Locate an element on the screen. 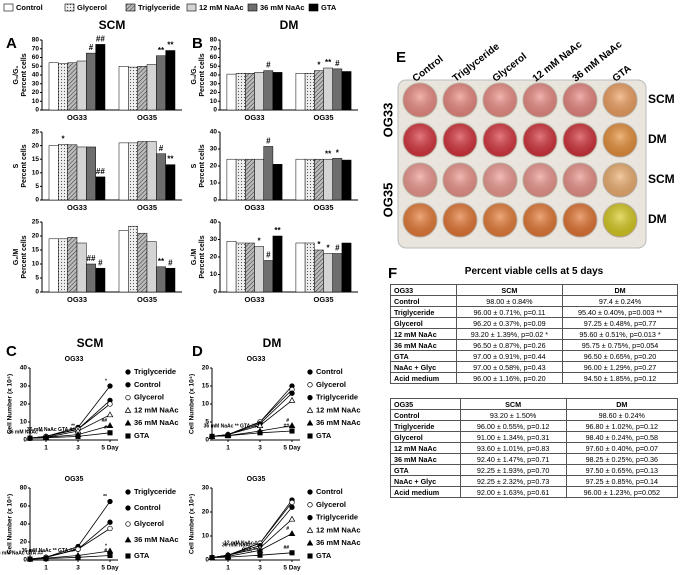 The width and height of the screenshot is (683, 575). y-tick-label: 50 is located at coordinates (214, 66).